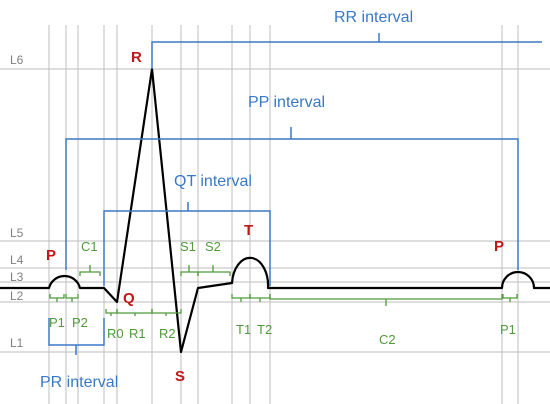 The image size is (550, 404). What do you see at coordinates (214, 270) in the screenshot?
I see `s2-brace` at bounding box center [214, 270].